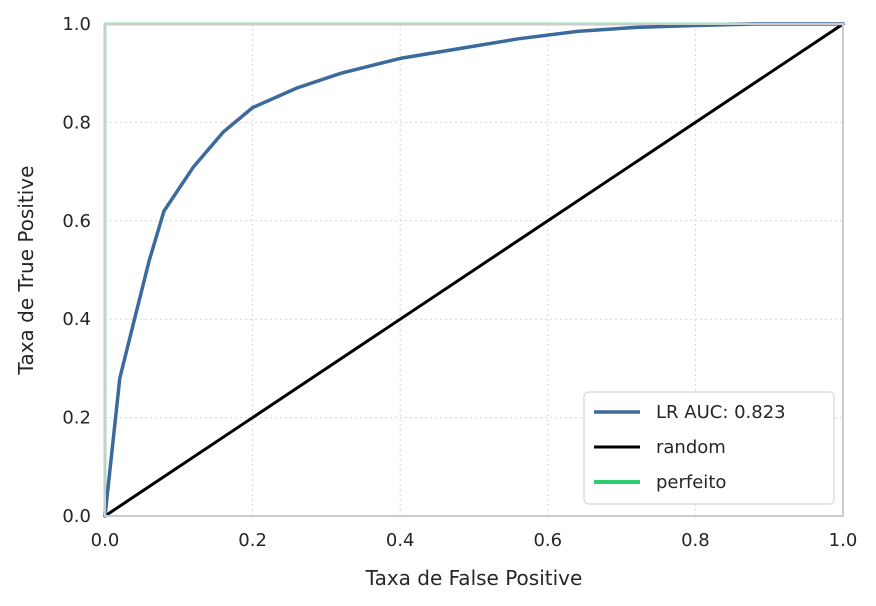  I want to click on x-tick-label: 0.6, so click(547, 540).